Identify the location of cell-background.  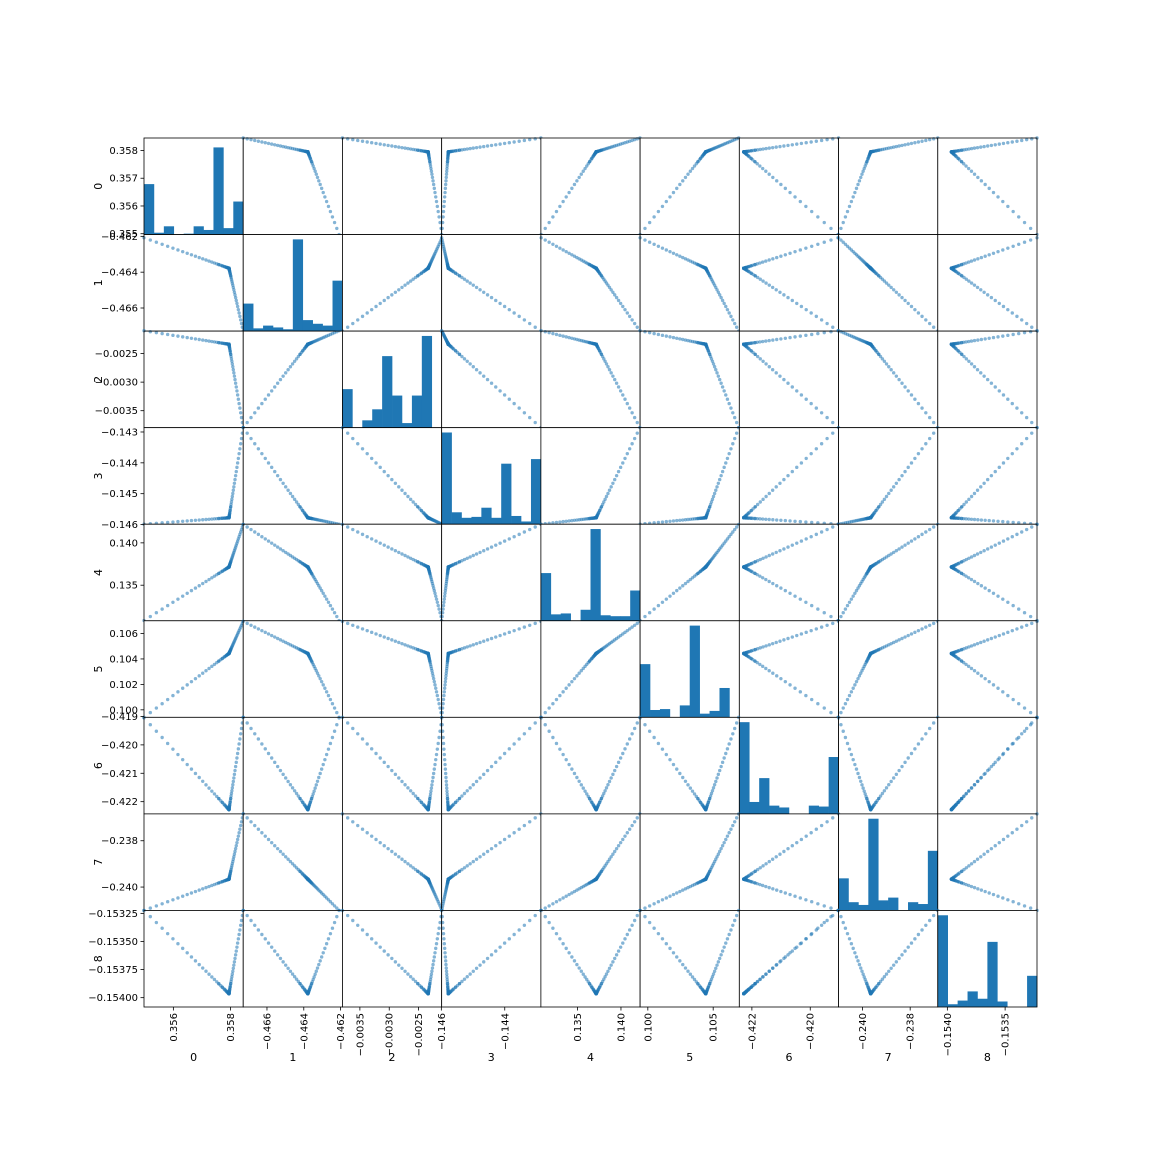
(690, 862).